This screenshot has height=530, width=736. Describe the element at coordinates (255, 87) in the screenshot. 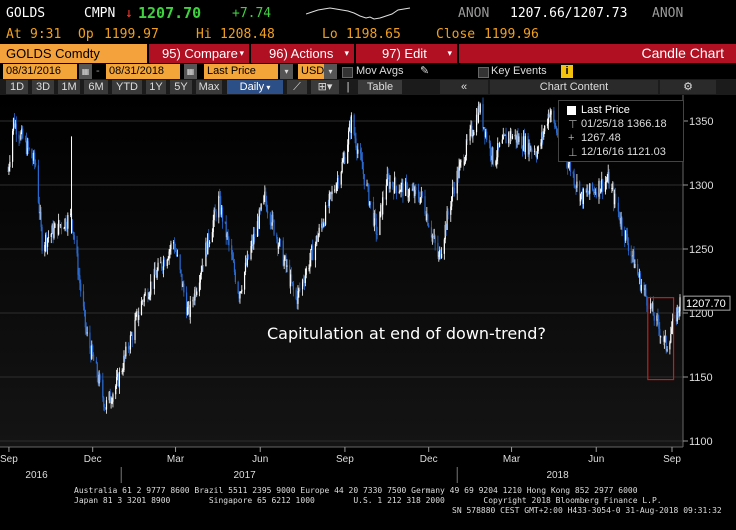

I see `frequency-select: Daily ▾` at that location.